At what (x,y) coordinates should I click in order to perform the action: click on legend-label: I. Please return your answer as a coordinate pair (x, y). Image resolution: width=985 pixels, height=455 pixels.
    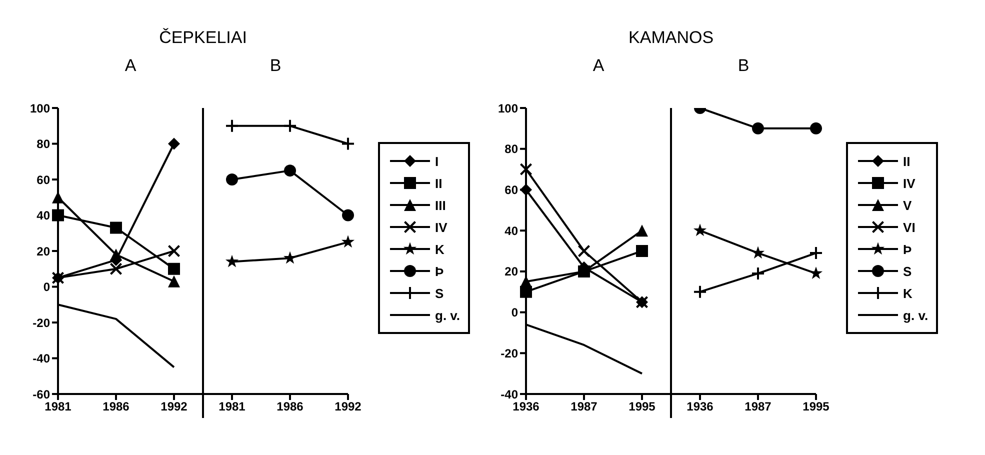
    Looking at the image, I should click on (437, 161).